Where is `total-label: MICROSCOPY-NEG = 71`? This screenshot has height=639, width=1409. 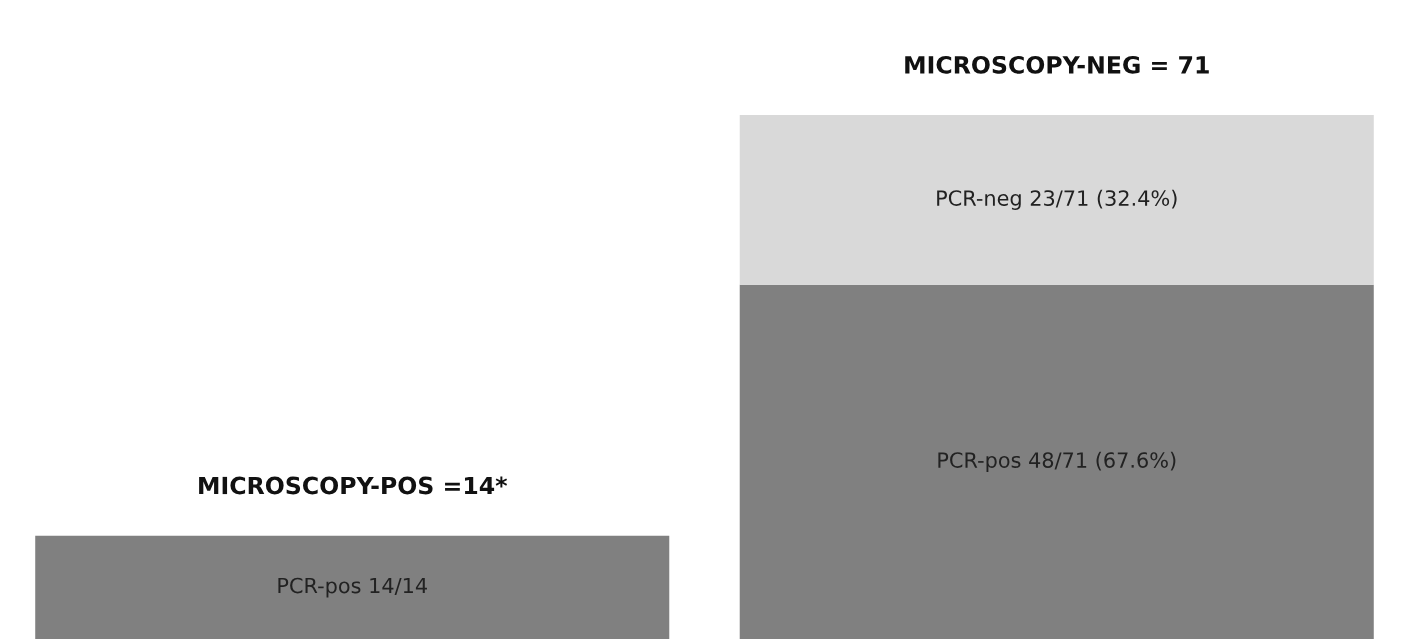
total-label: MICROSCOPY-NEG = 71 is located at coordinates (1057, 64).